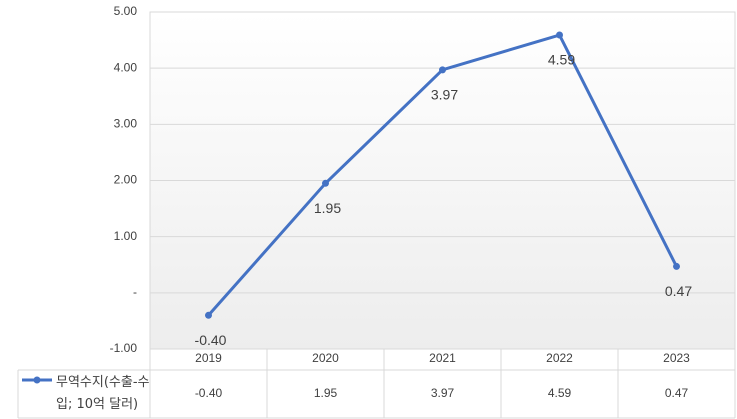 The image size is (737, 419). I want to click on y-tick-label: 3.00, so click(126, 124).